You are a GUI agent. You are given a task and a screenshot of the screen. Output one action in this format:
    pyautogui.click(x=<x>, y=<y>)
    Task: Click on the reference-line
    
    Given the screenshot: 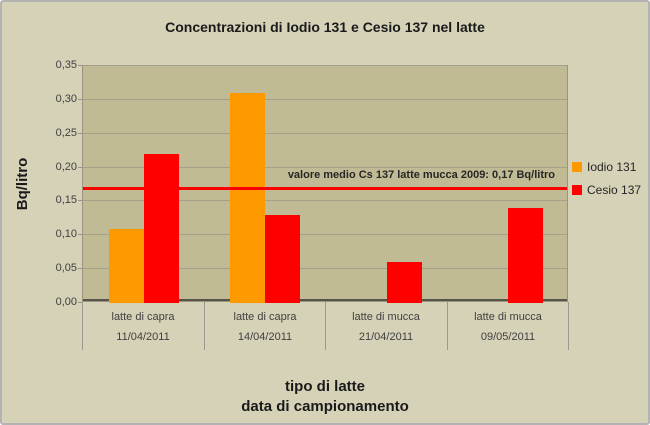 What is the action you would take?
    pyautogui.click(x=325, y=188)
    